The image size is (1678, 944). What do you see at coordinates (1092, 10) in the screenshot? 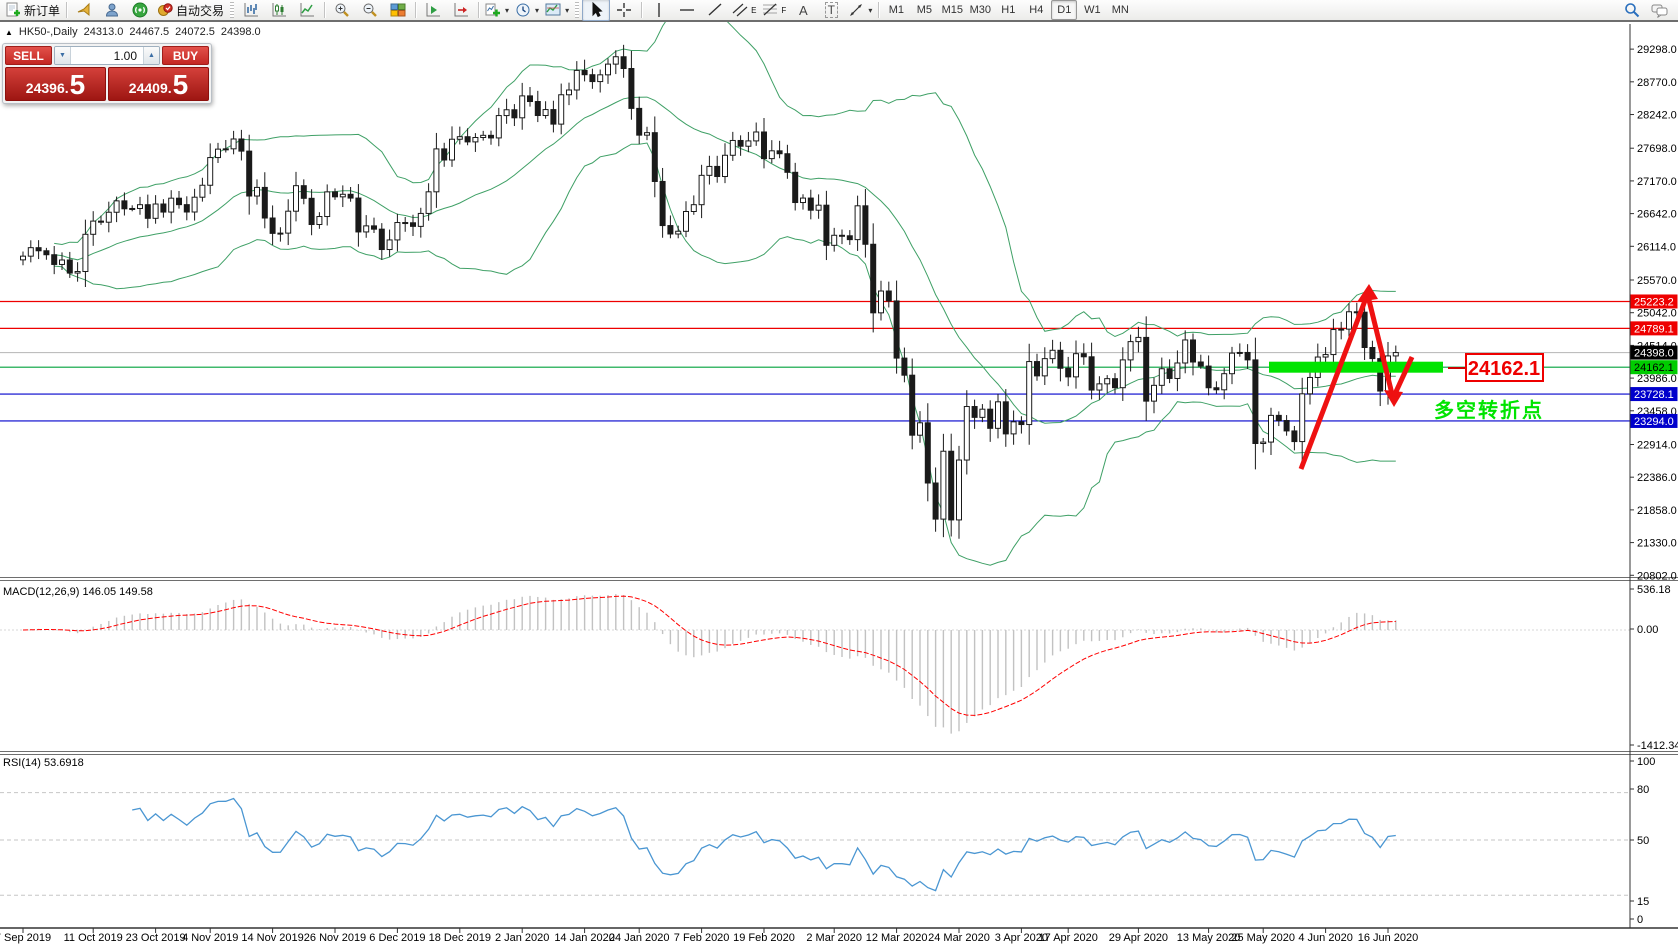
I see `timeframe-button-W1: W1` at bounding box center [1092, 10].